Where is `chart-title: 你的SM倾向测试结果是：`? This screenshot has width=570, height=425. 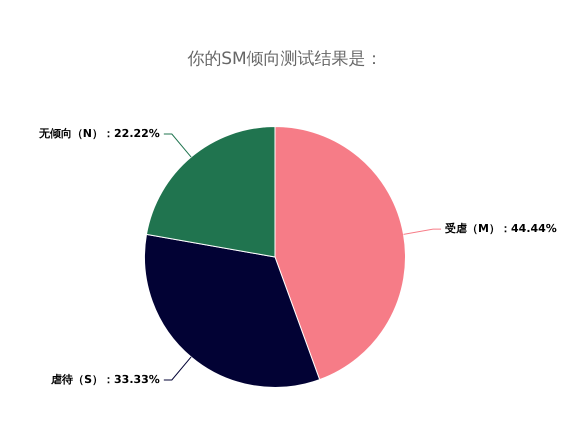 chart-title: 你的SM倾向测试结果是： is located at coordinates (285, 59).